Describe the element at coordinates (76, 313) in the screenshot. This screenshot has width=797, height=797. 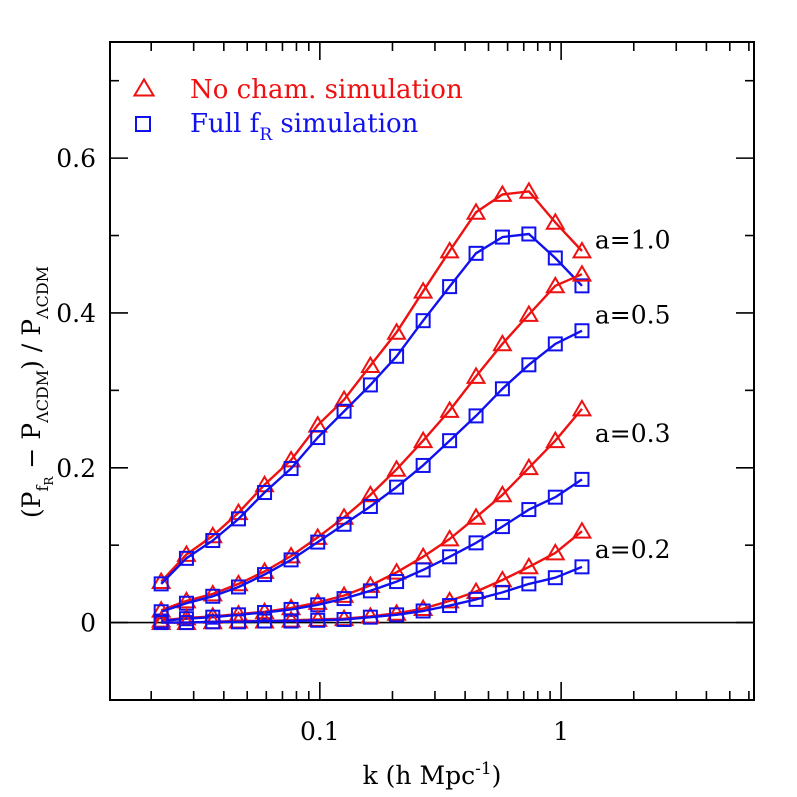
I see `y-tick-label: 0.4` at that location.